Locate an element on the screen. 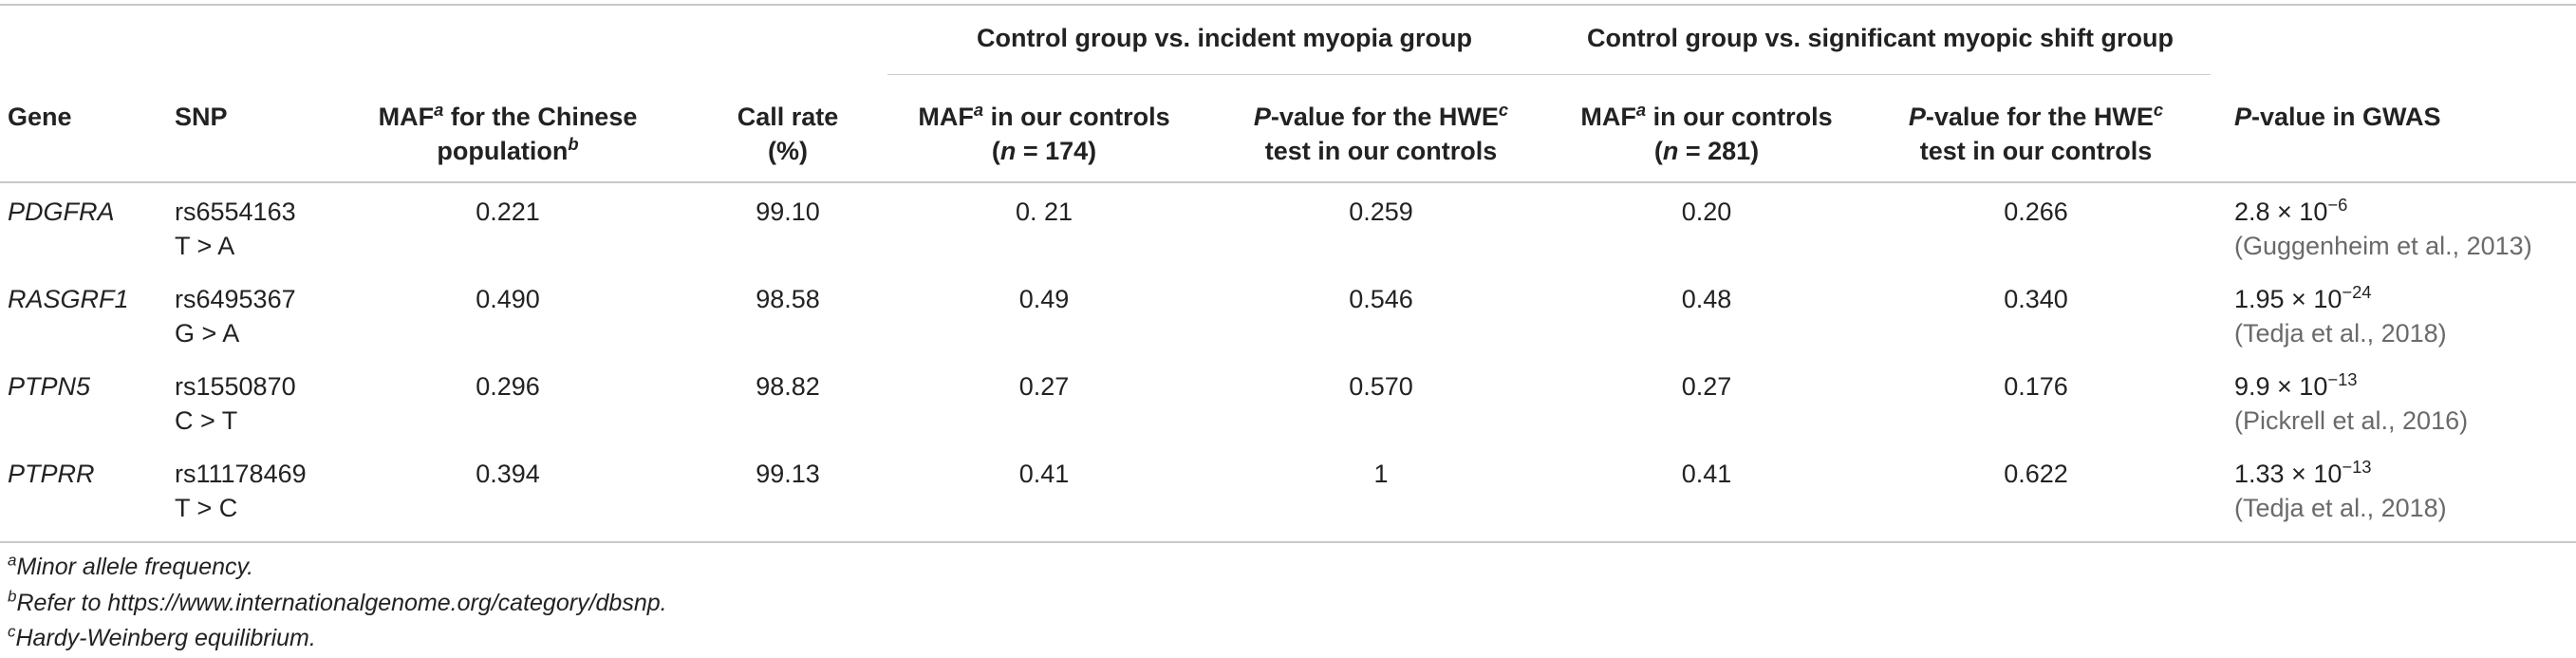 This screenshot has height=658, width=2576. cell-gene: RASGRF1 is located at coordinates (68, 299).